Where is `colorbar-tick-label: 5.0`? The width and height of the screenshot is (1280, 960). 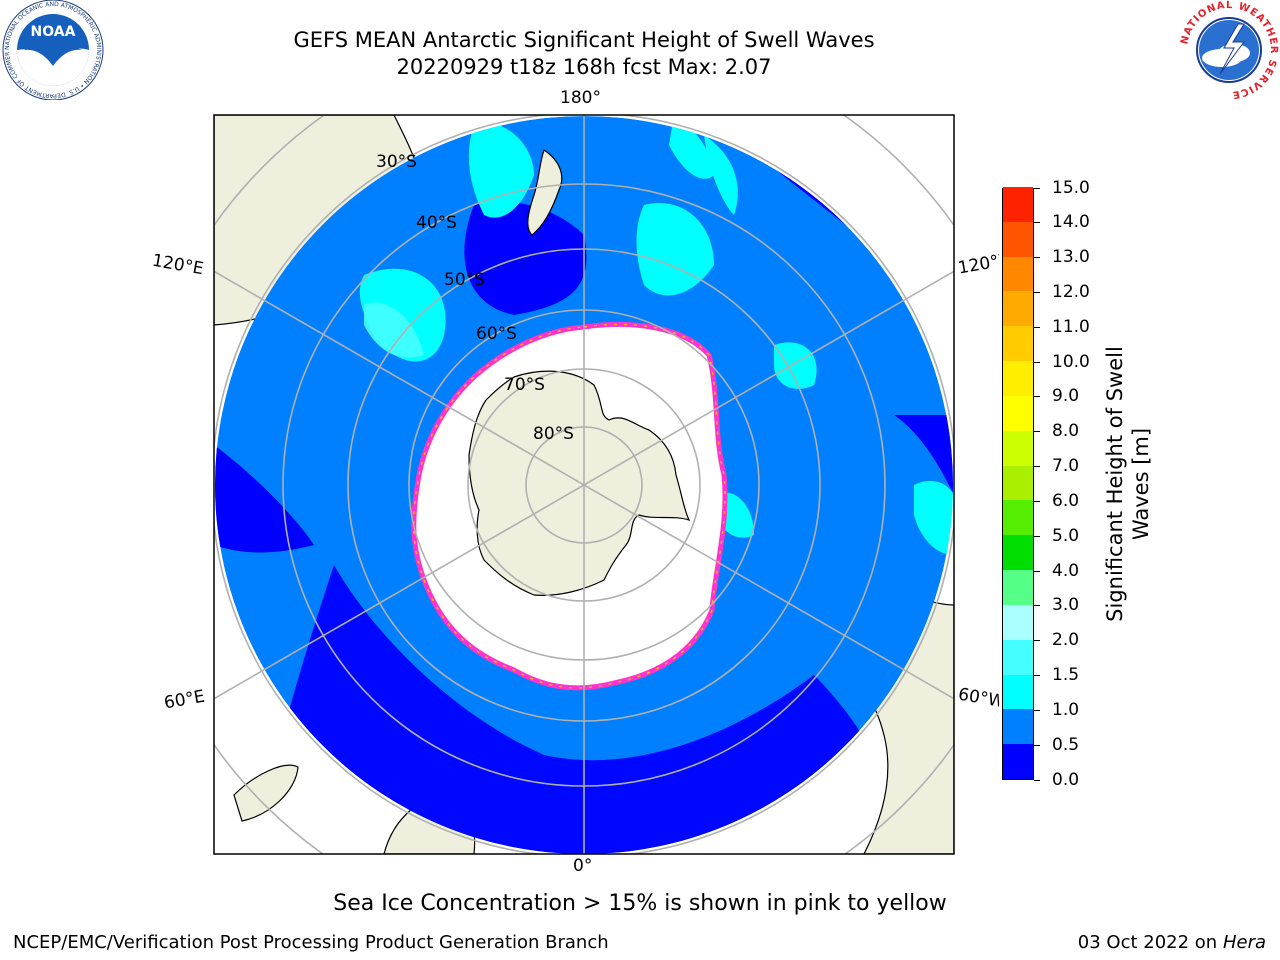
colorbar-tick-label: 5.0 is located at coordinates (1066, 535).